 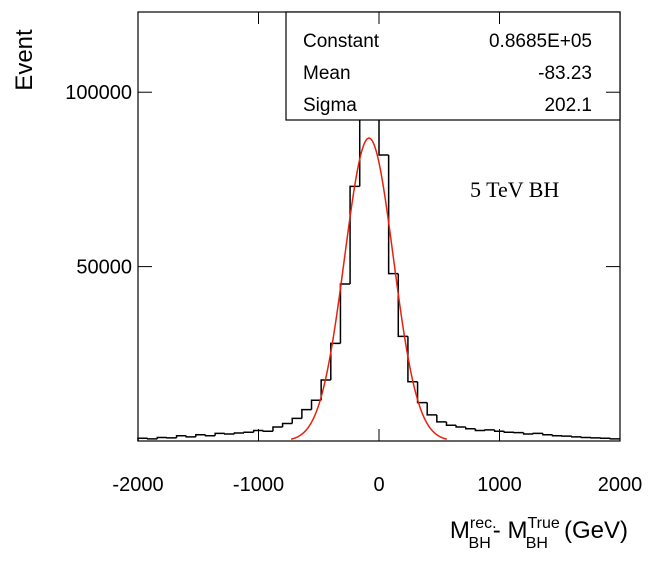 I want to click on stats-value: -83.23, so click(x=565, y=73).